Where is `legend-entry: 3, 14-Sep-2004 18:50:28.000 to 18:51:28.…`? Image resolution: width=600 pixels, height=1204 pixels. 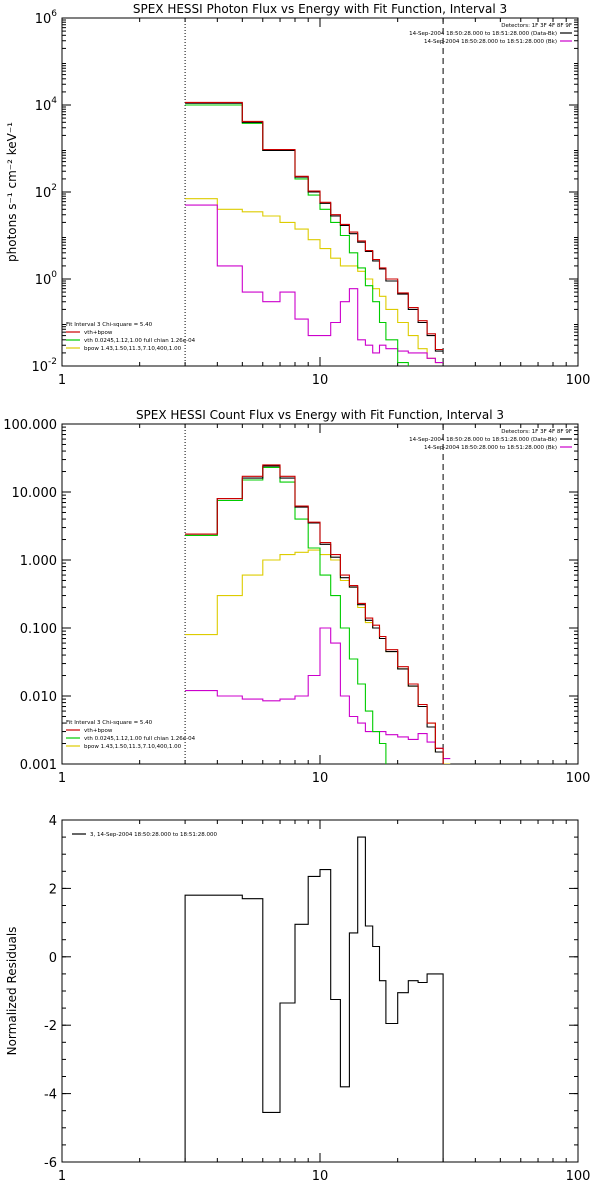
legend-entry: 3, 14-Sep-2004 18:50:28.000 to 18:51:28.… is located at coordinates (153, 835).